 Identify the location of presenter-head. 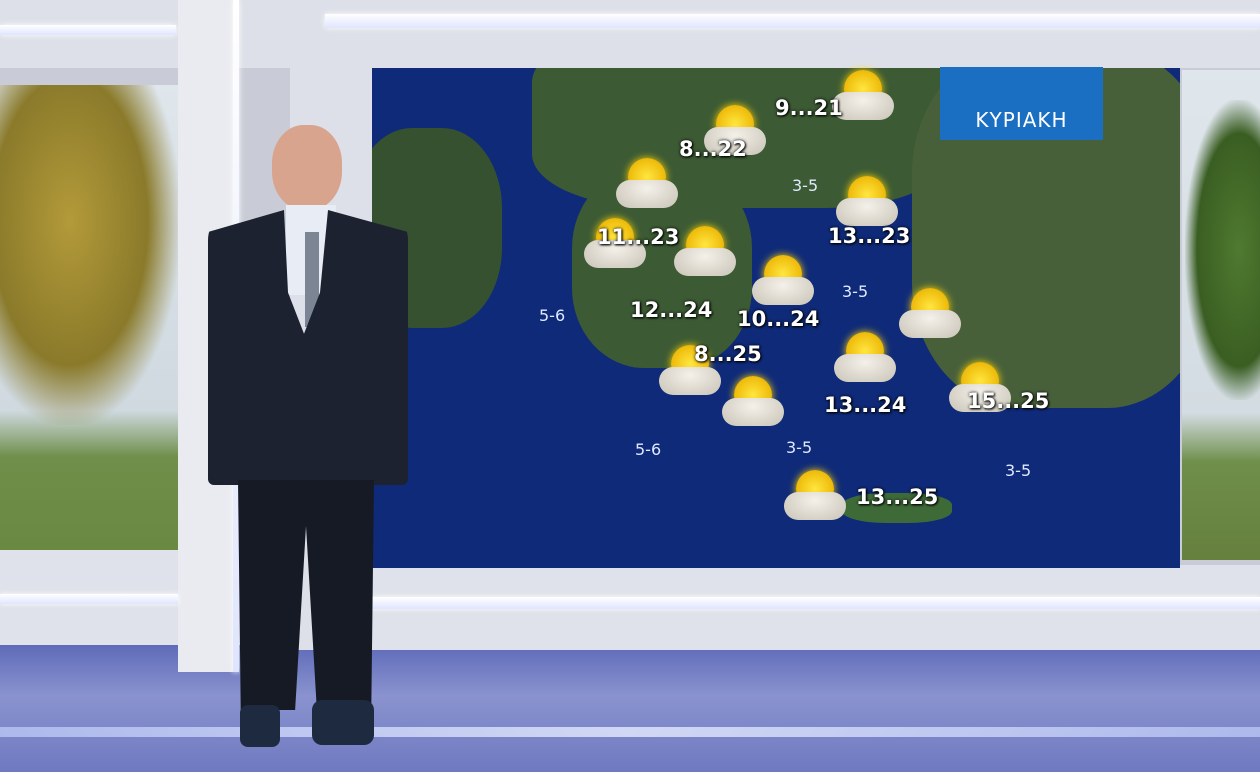
(307, 167).